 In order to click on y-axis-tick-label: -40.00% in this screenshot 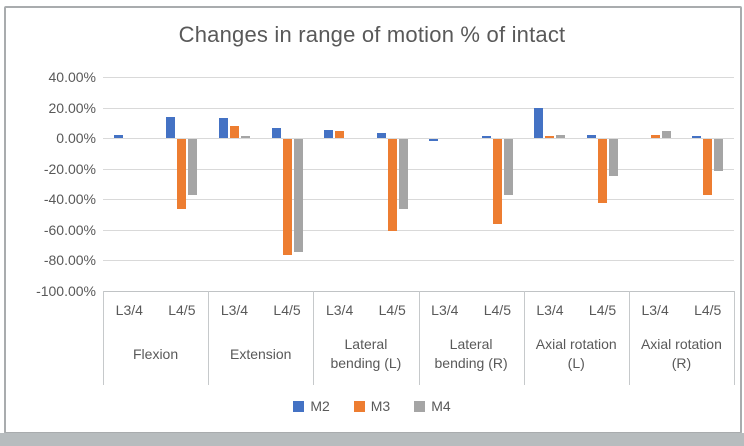, I will do `click(69, 199)`.